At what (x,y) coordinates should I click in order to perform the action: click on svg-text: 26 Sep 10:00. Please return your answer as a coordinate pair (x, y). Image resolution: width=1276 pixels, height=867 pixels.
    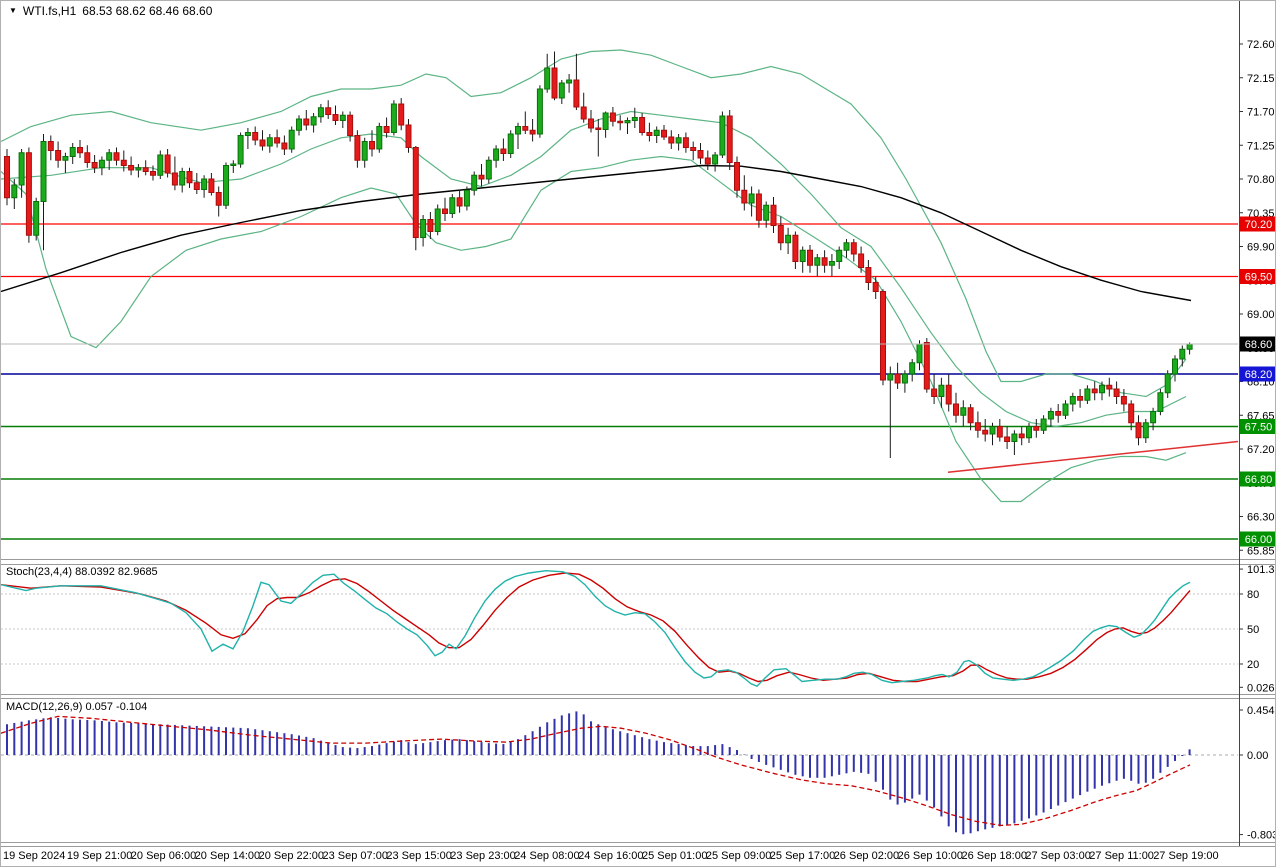
    Looking at the image, I should click on (930, 856).